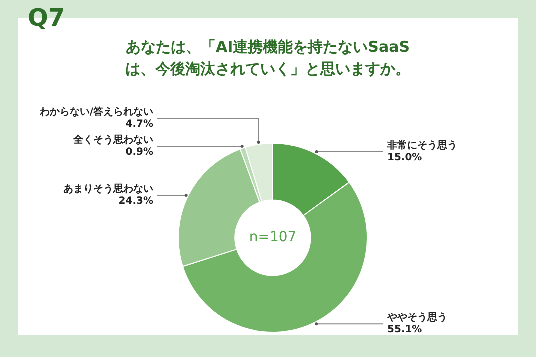  Describe the element at coordinates (109, 189) in the screenshot. I see `slice-label: あまりそう思わない` at that location.